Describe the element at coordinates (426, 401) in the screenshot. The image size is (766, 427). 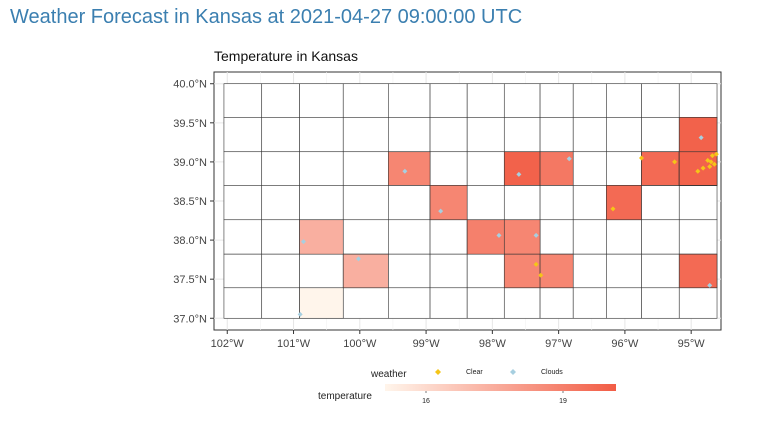
I see `temperature-tick-16: 16` at that location.